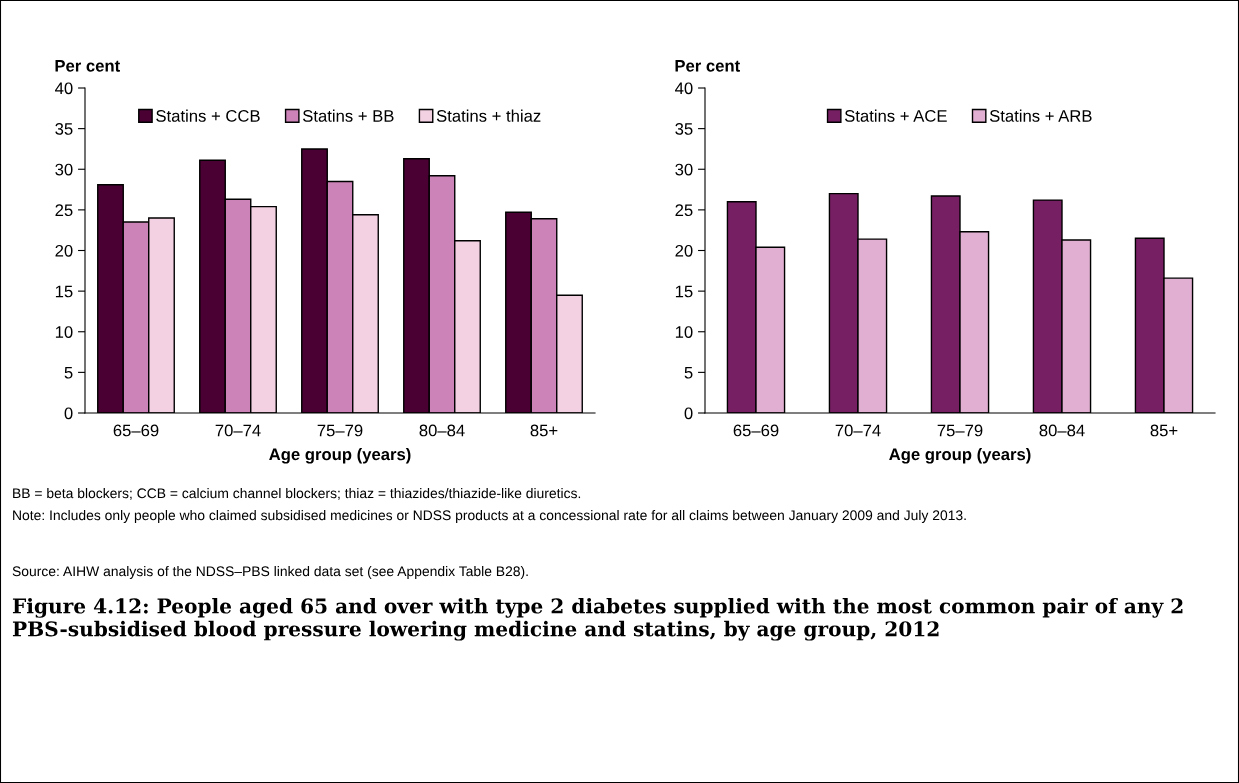  I want to click on legend-label: Statins + BB, so click(348, 115).